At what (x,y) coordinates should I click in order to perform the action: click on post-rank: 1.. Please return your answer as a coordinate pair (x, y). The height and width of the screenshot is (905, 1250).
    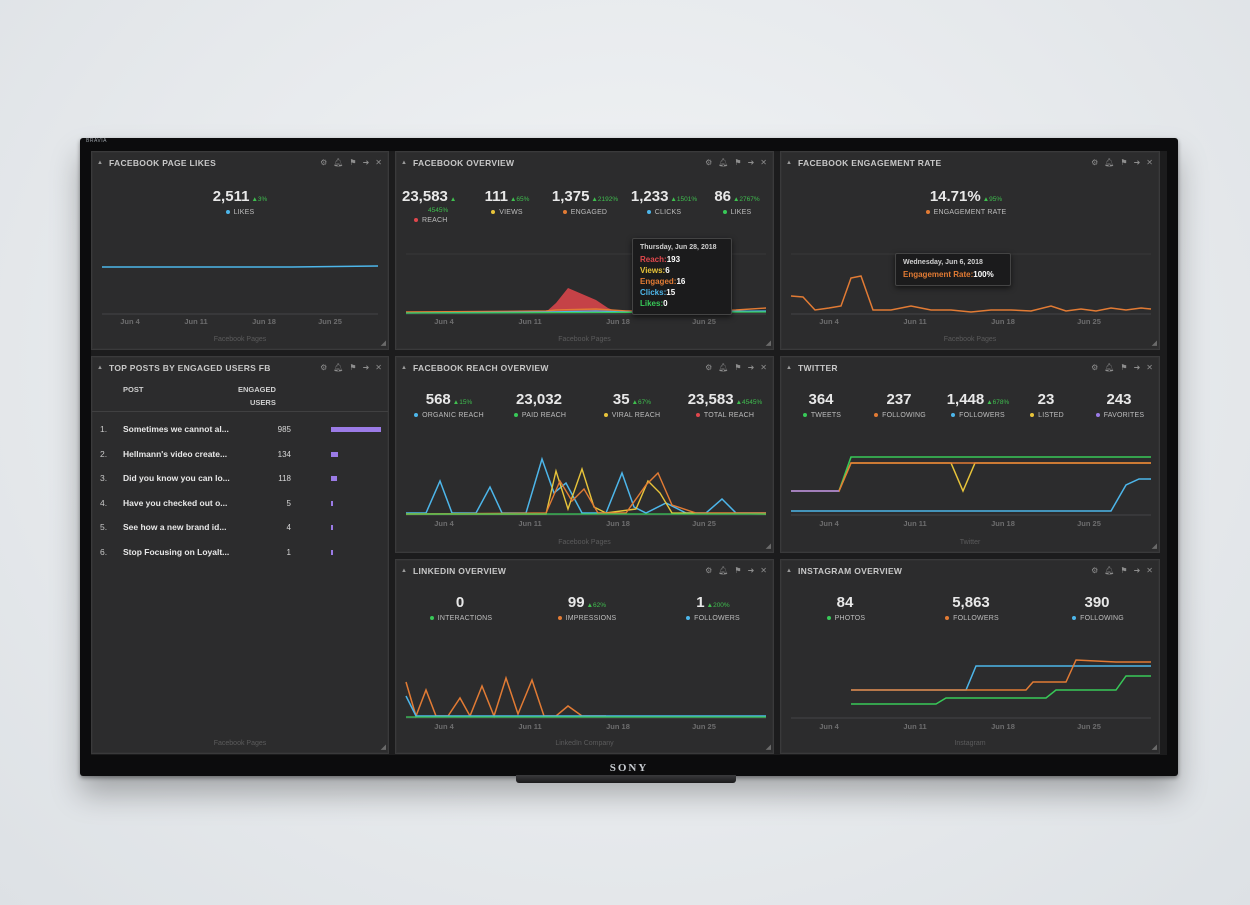
    Looking at the image, I should click on (104, 429).